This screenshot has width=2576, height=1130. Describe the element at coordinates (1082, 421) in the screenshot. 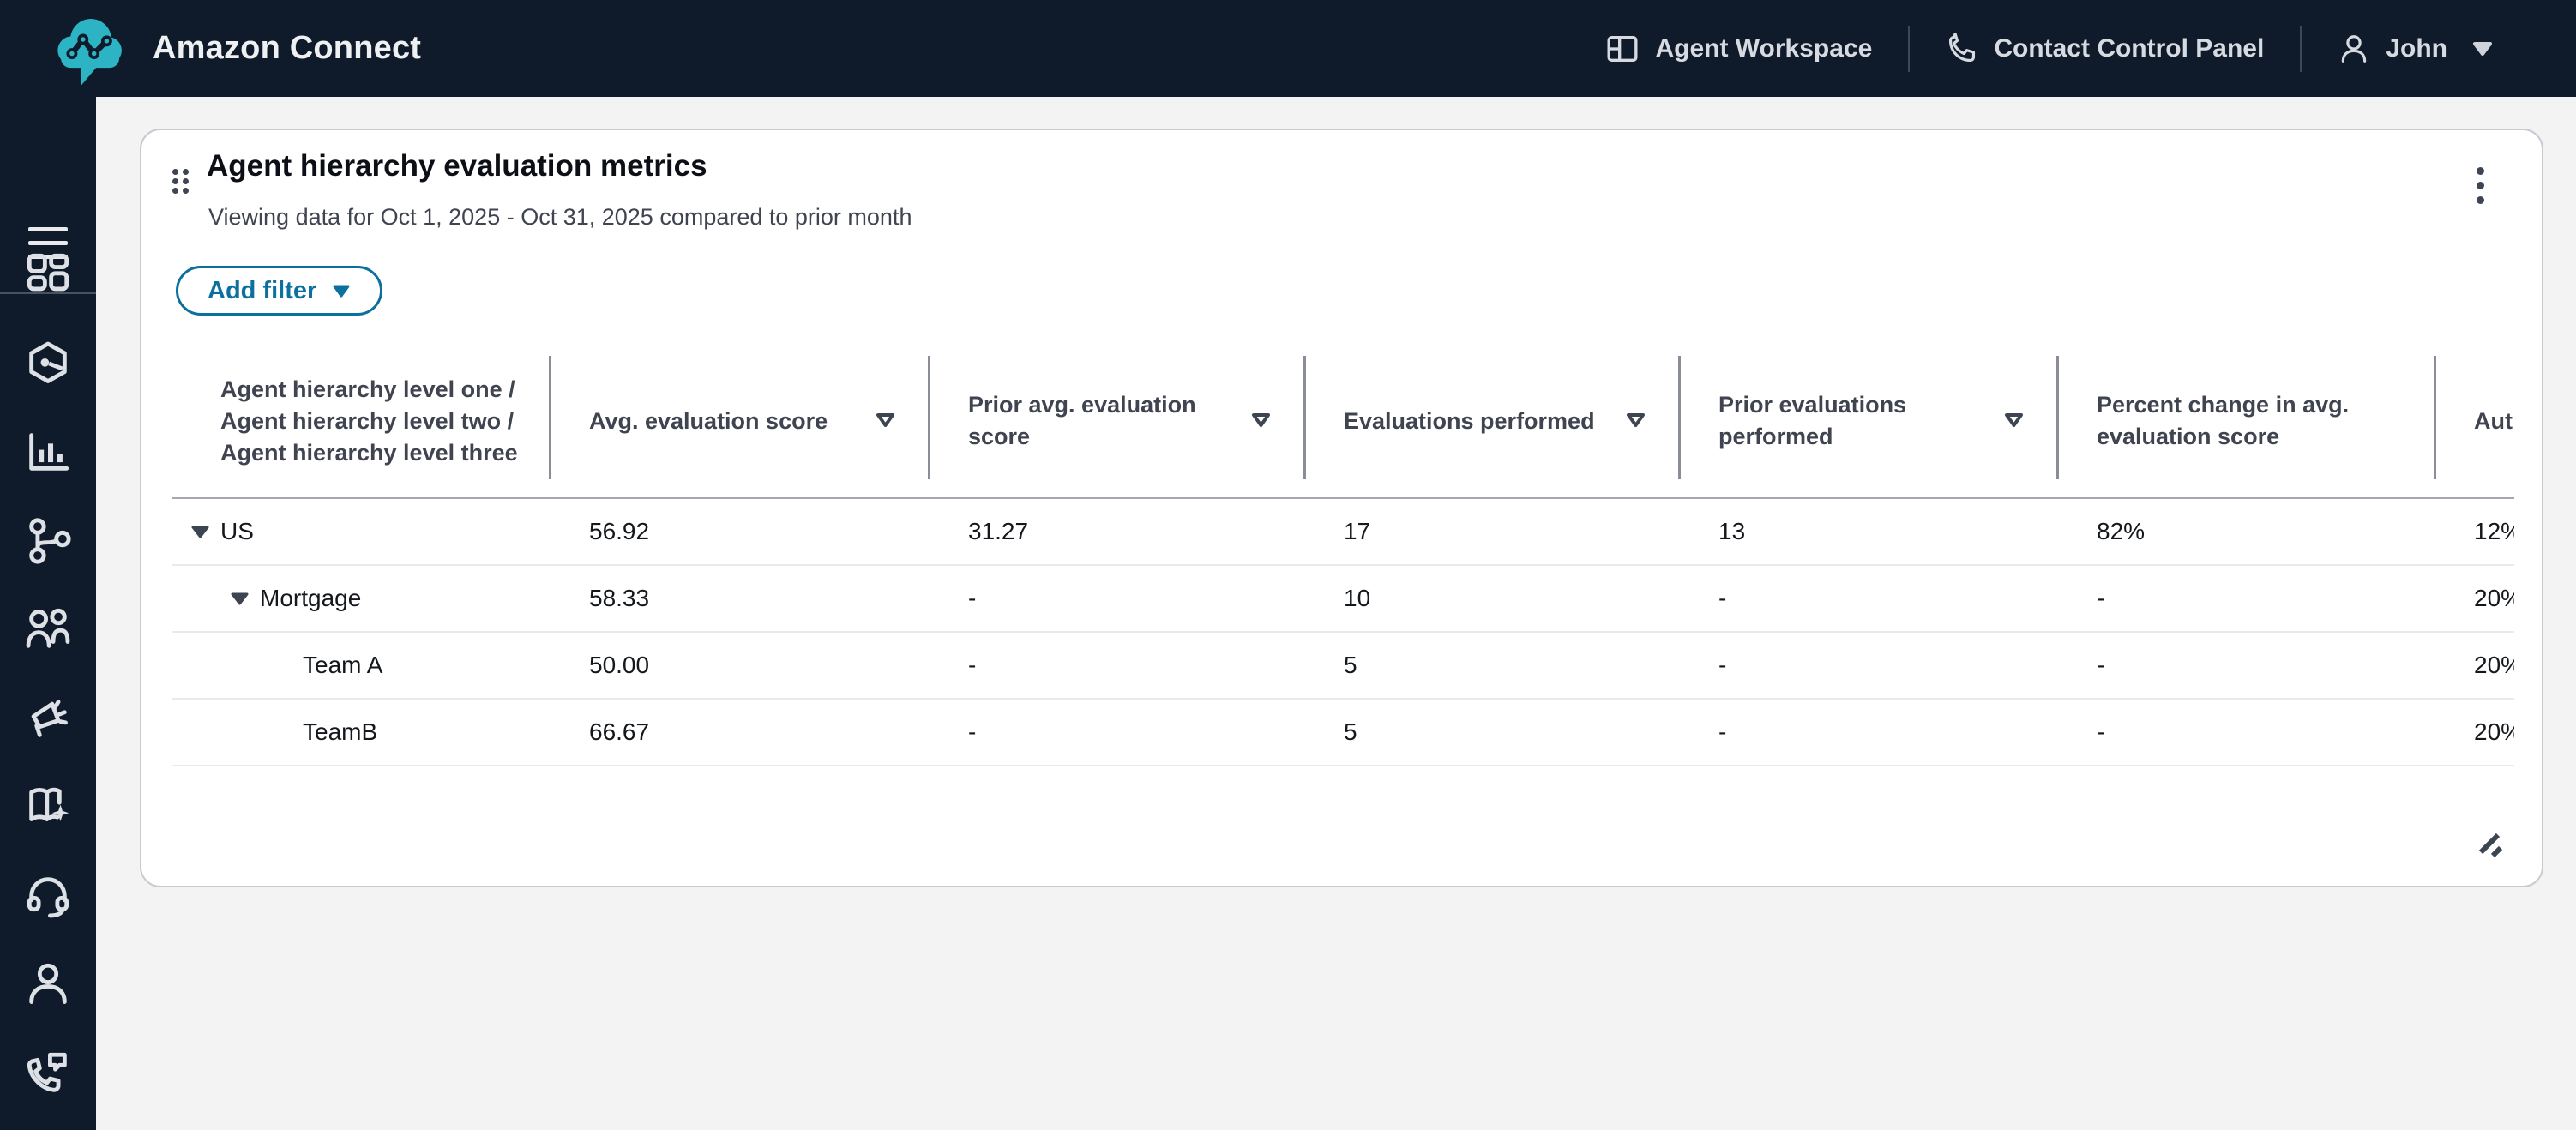

I see `column-header-label: Prior avg. evaluation score` at that location.